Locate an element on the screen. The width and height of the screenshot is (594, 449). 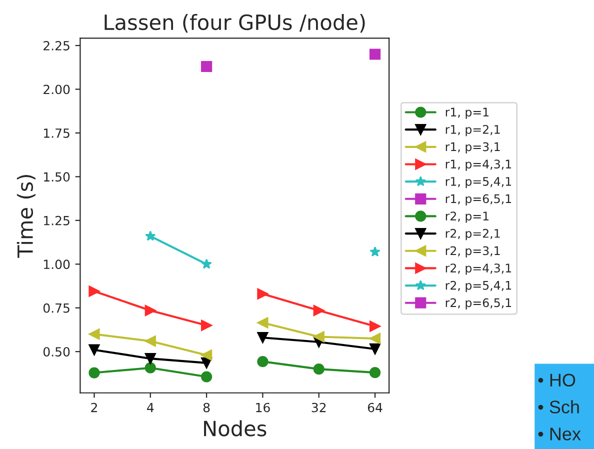
legend-label: r1, p=6,5,1 is located at coordinates (479, 200).